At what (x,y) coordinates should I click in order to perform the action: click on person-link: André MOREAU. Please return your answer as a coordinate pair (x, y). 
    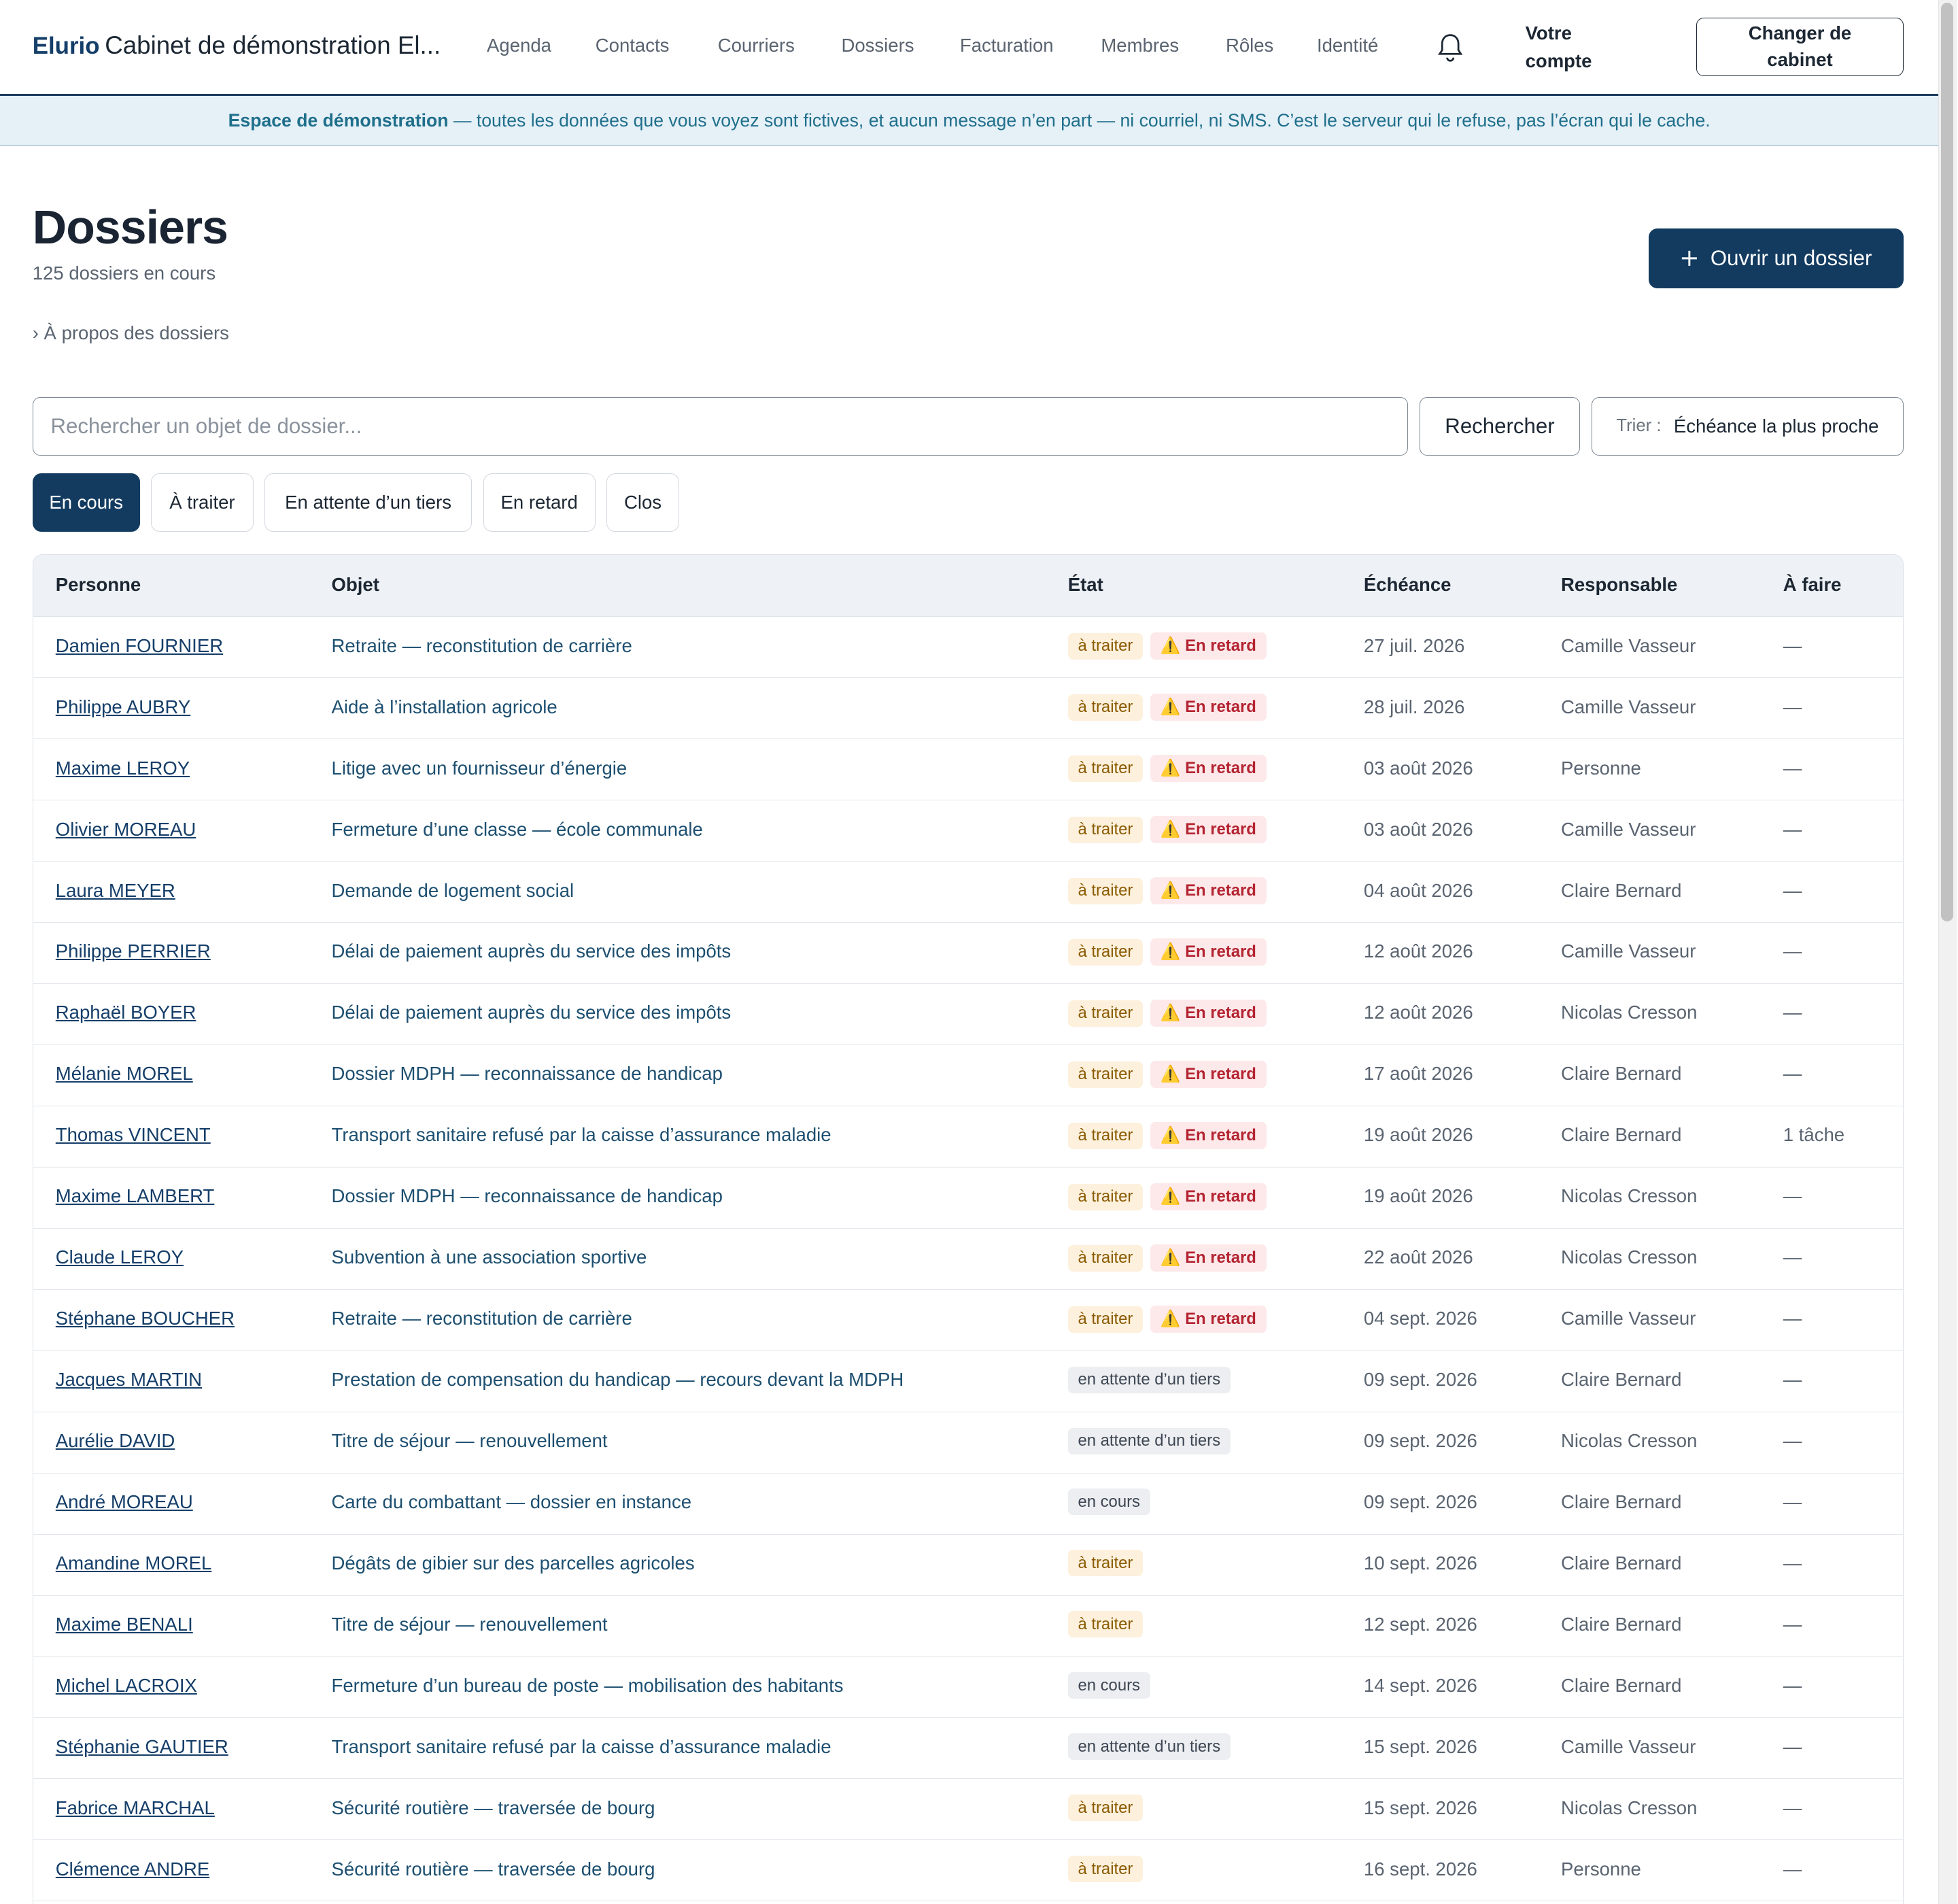
    Looking at the image, I should click on (124, 1502).